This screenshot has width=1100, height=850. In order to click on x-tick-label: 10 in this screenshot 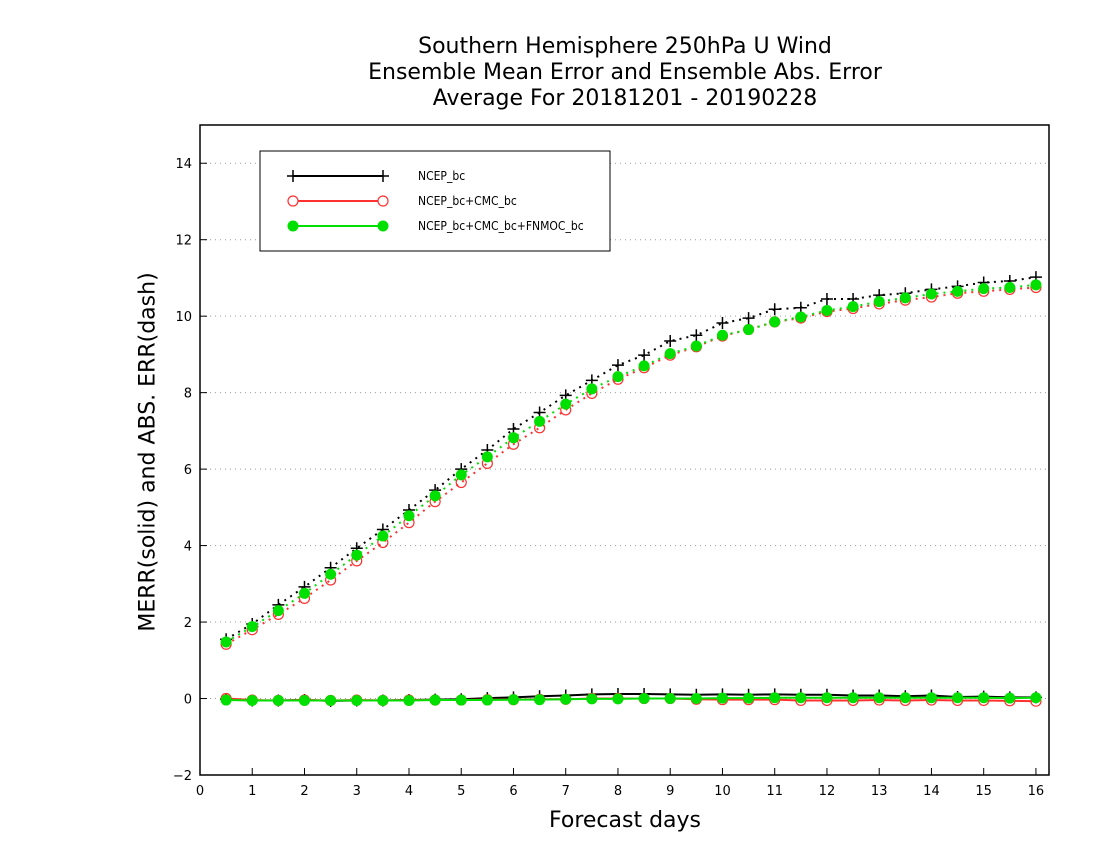, I will do `click(722, 791)`.